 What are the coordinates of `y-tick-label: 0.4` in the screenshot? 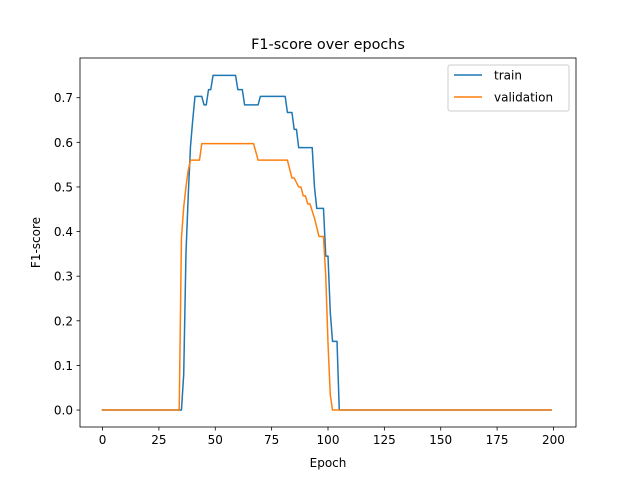 It's located at (63, 232).